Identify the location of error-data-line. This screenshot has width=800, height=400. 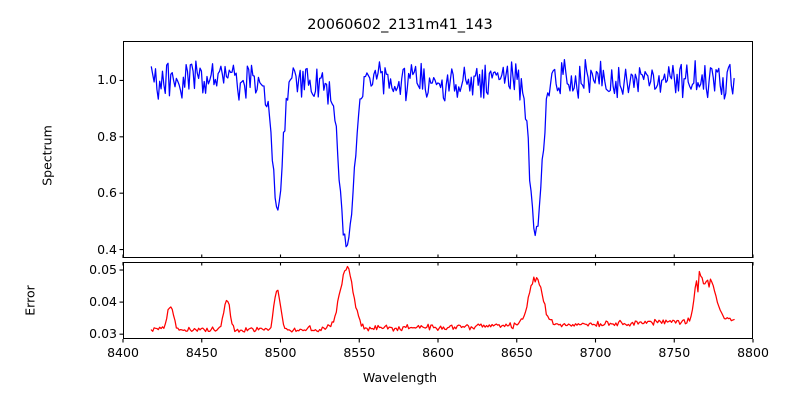
(442, 299).